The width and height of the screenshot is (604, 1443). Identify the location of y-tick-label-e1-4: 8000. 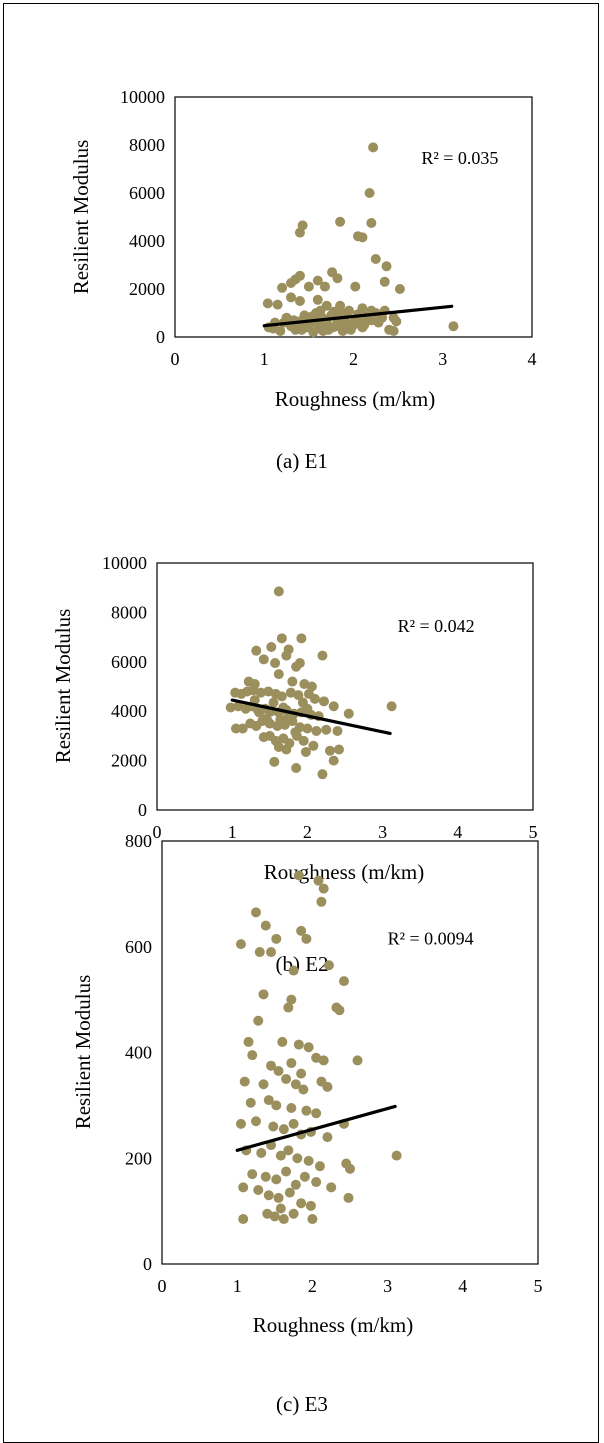
(147, 145).